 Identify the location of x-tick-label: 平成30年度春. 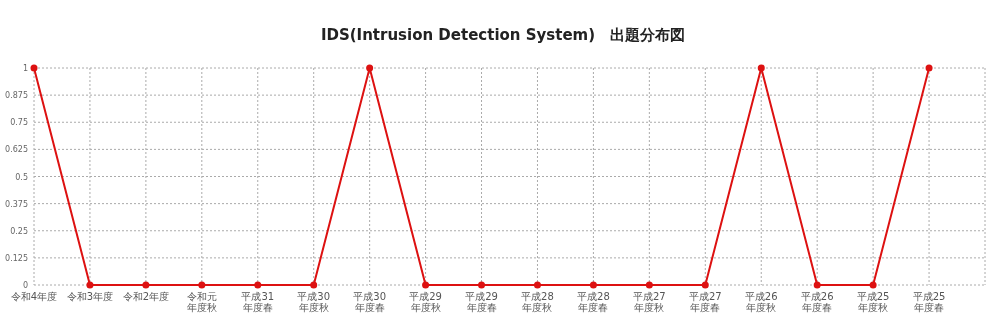
(369, 302).